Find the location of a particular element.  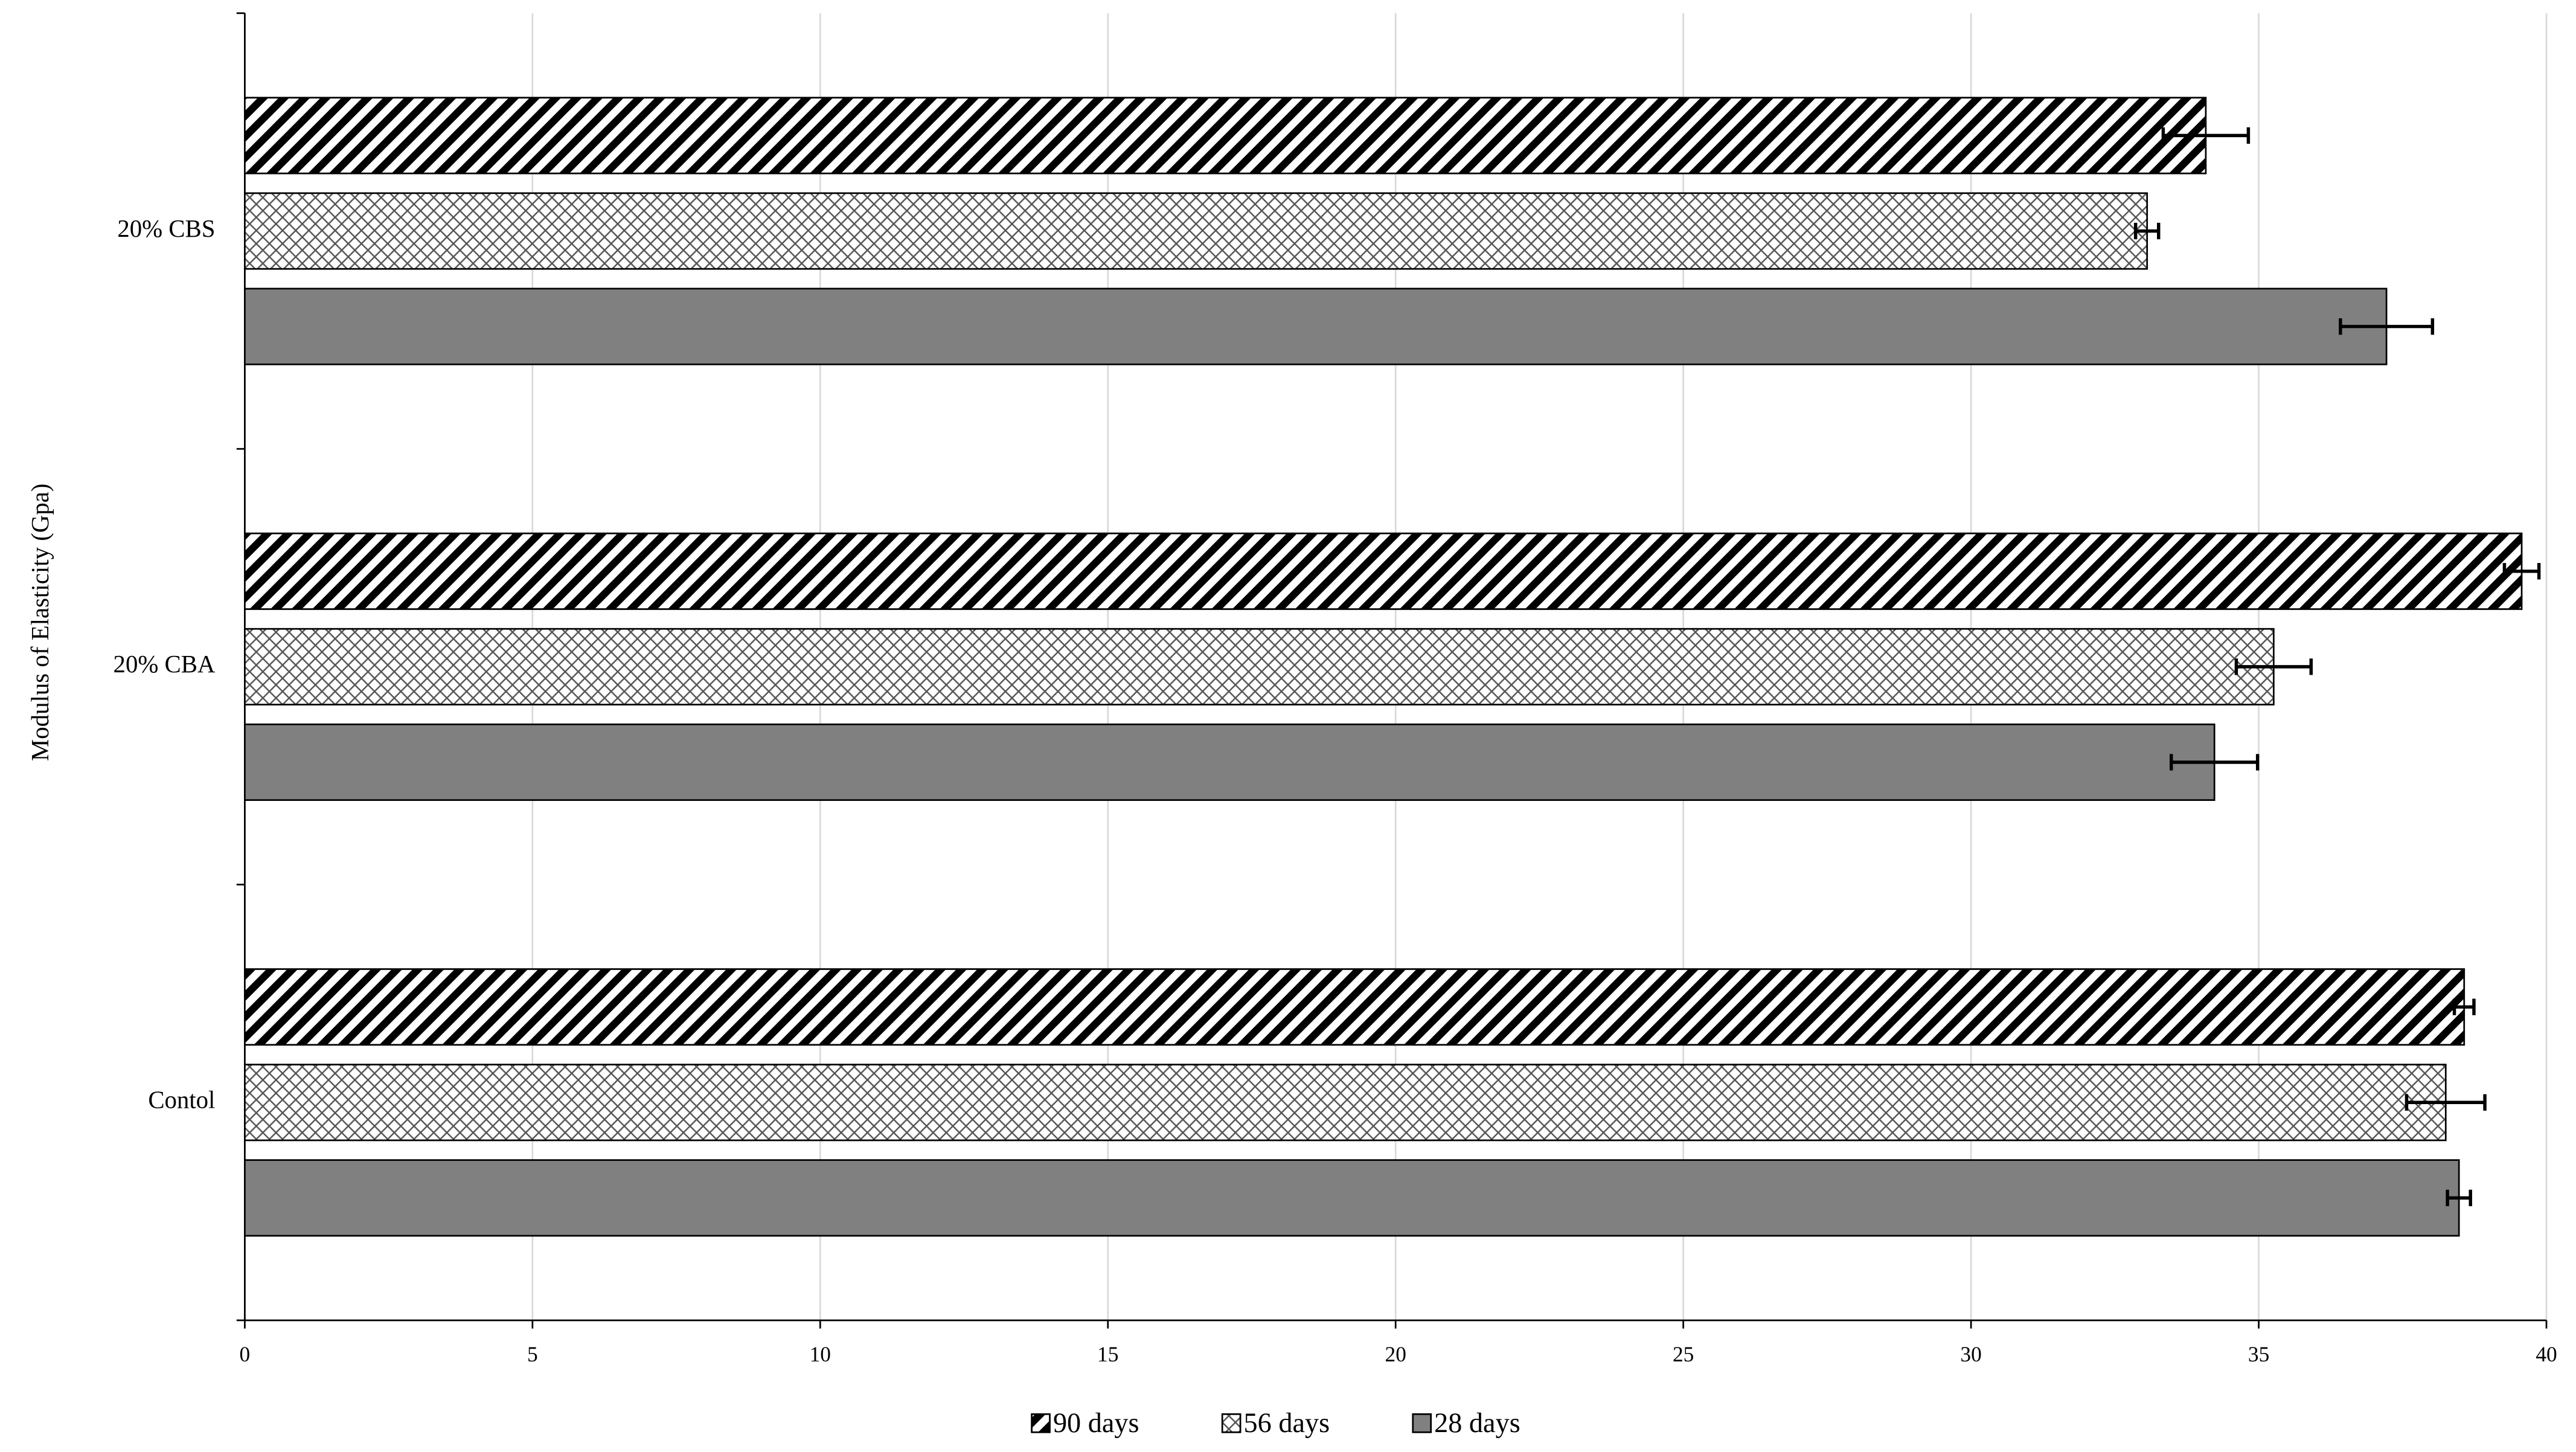

y-axis-label: Modulus of Elasticity (Gpa) is located at coordinates (40, 622).